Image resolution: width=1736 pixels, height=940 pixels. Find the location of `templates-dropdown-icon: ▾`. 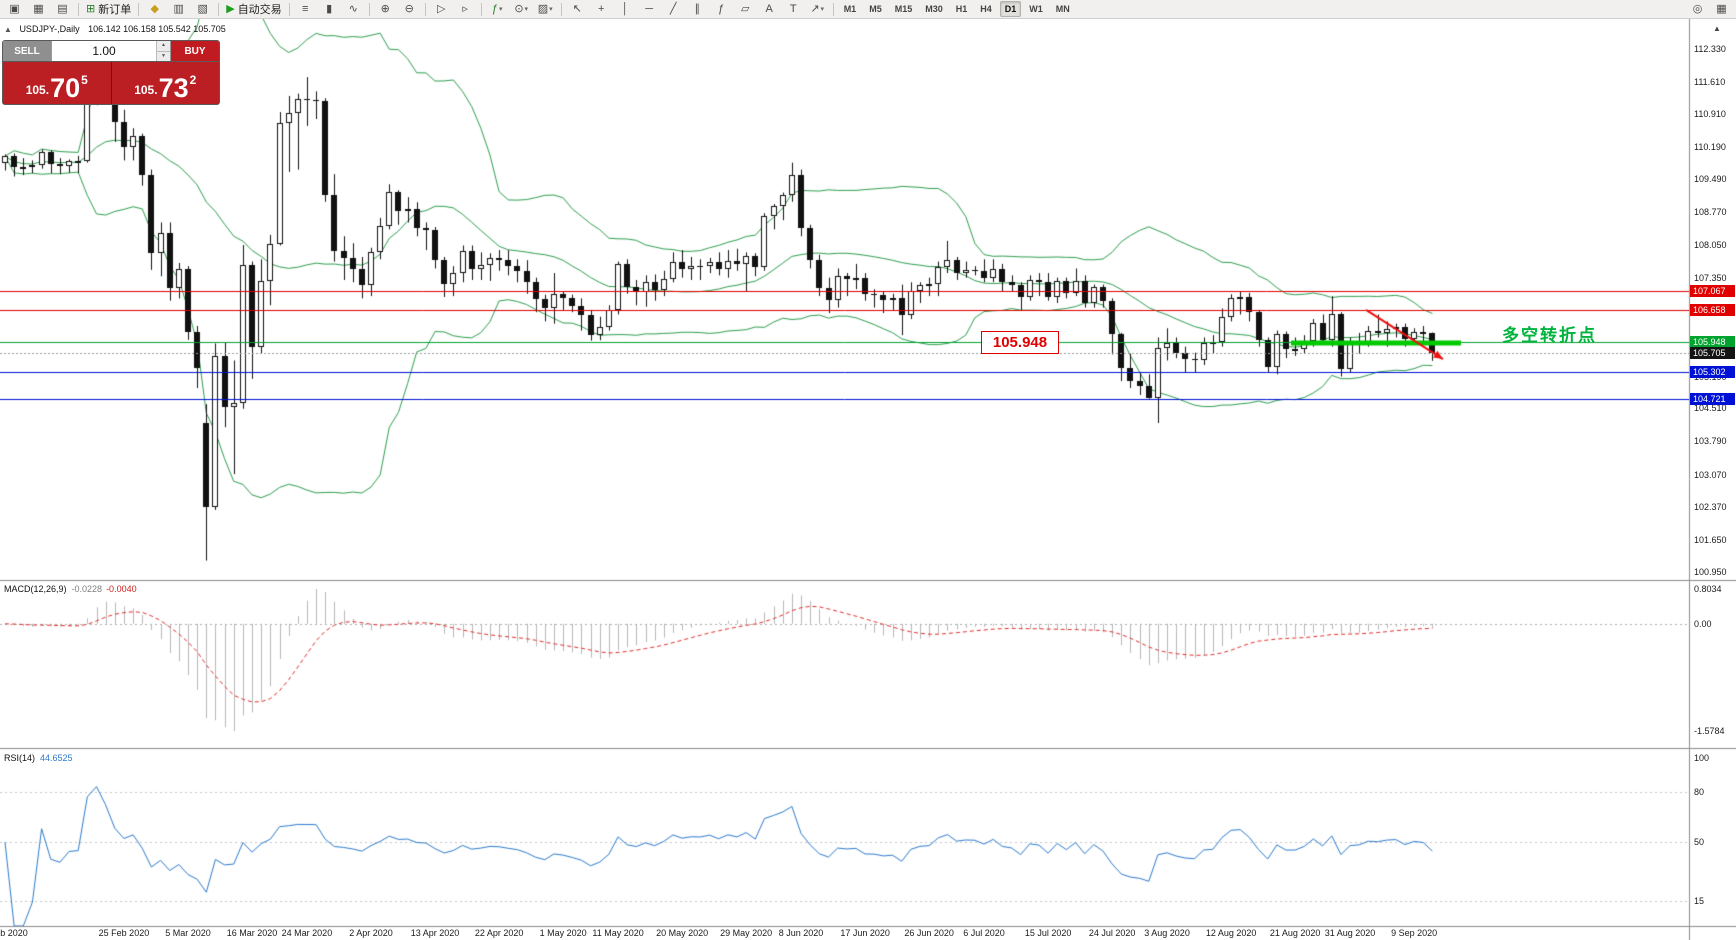

templates-dropdown-icon: ▾ is located at coordinates (551, 9).